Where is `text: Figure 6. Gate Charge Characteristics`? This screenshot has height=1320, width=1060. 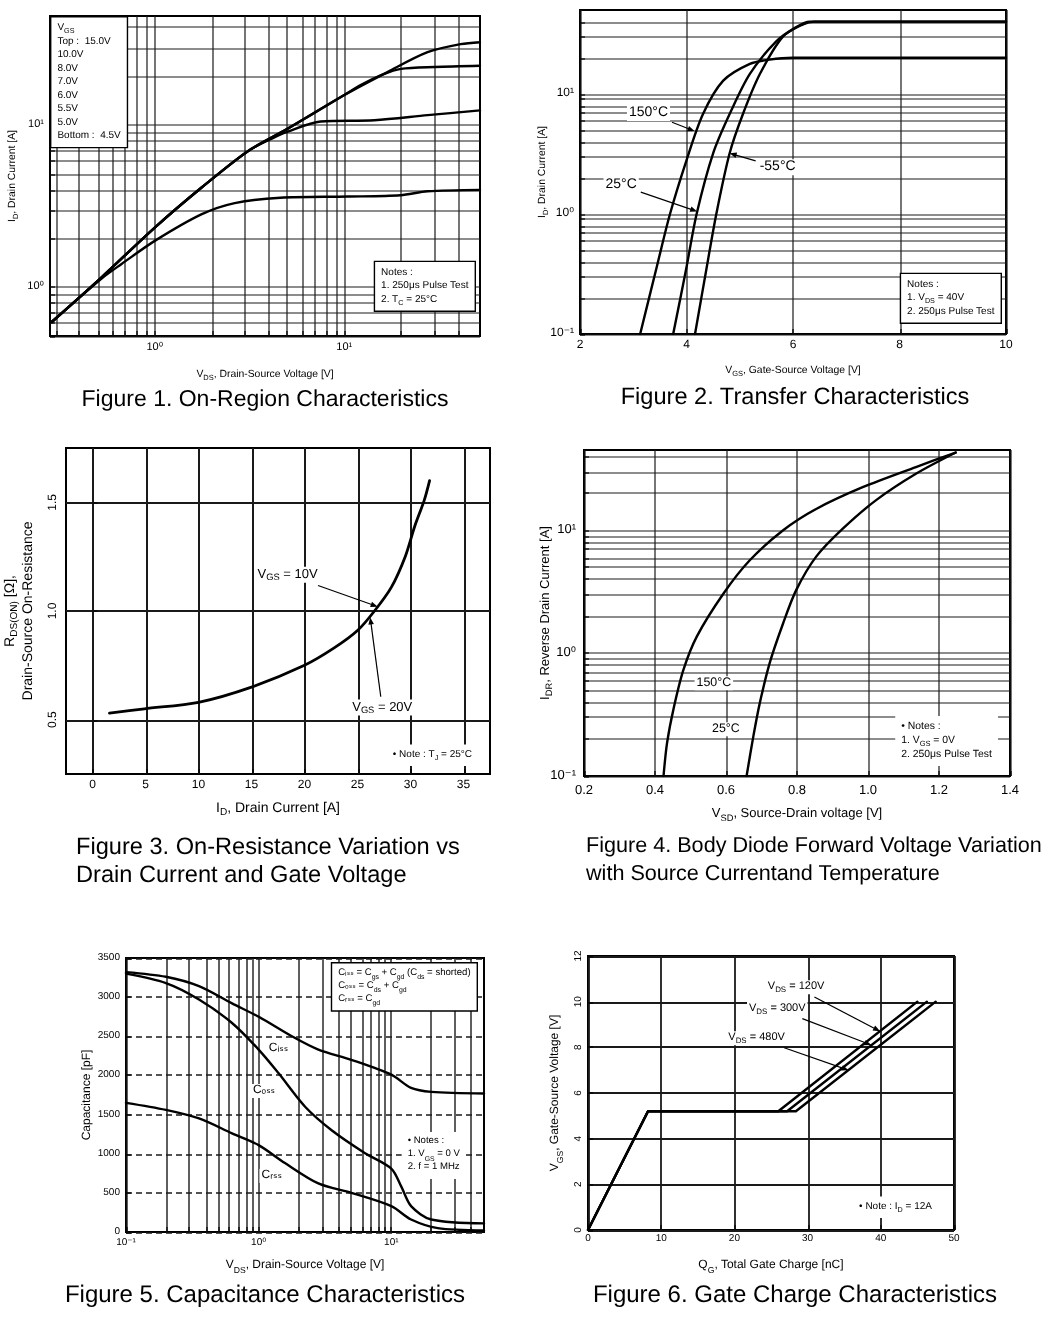 text: Figure 6. Gate Charge Characteristics is located at coordinates (795, 1294).